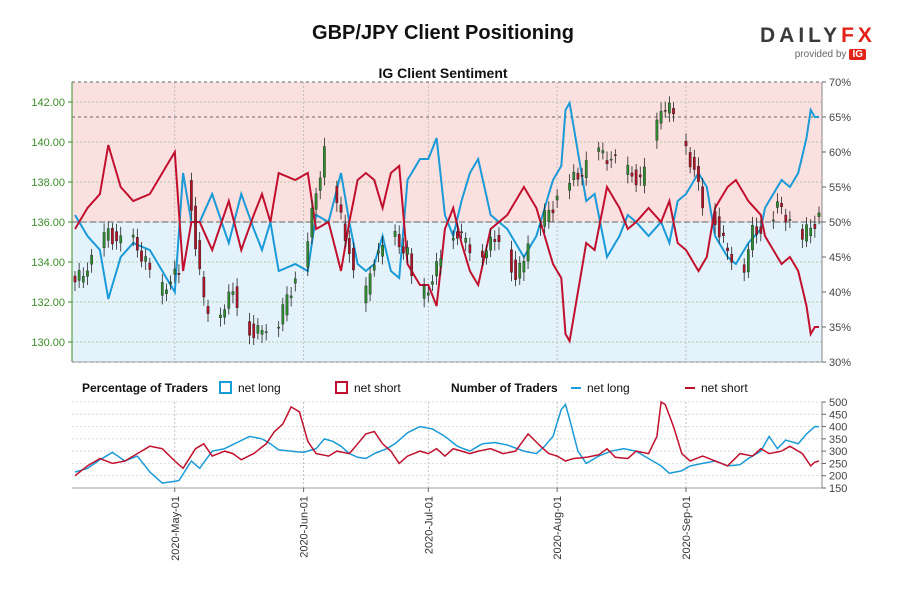 This screenshot has width=900, height=600. What do you see at coordinates (840, 118) in the screenshot?
I see `percent-tick-label: 65%` at bounding box center [840, 118].